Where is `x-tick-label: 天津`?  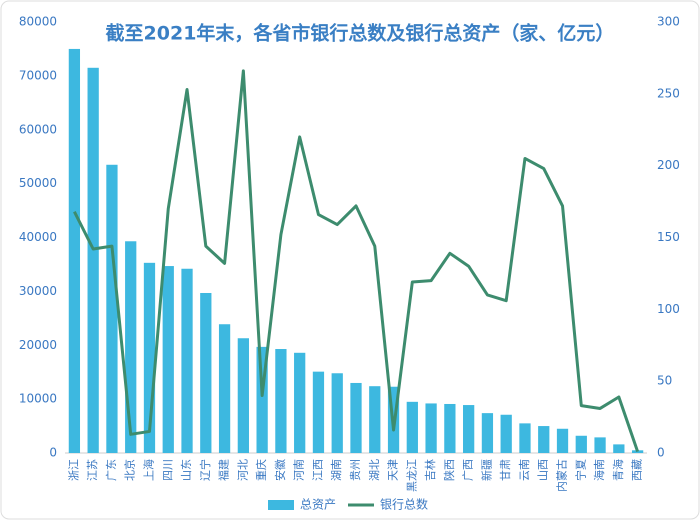 x-tick-label: 天津 is located at coordinates (393, 470).